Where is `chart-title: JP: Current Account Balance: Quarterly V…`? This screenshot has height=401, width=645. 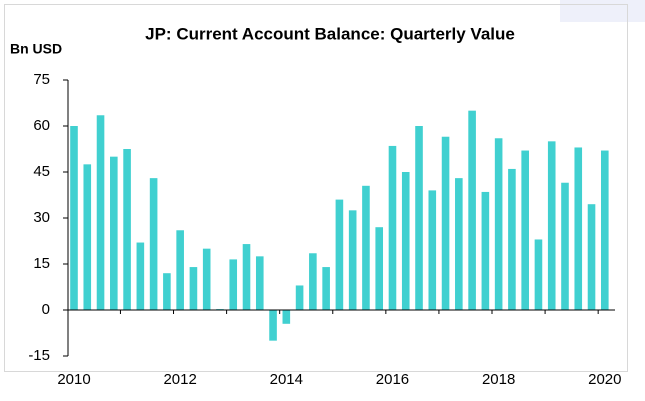 chart-title: JP: Current Account Balance: Quarterly V… is located at coordinates (330, 33).